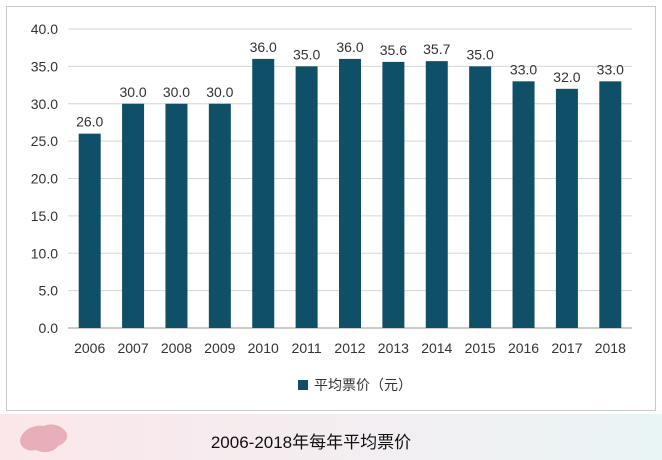  What do you see at coordinates (363, 385) in the screenshot?
I see `legend-label: 平均票价（元）` at bounding box center [363, 385].